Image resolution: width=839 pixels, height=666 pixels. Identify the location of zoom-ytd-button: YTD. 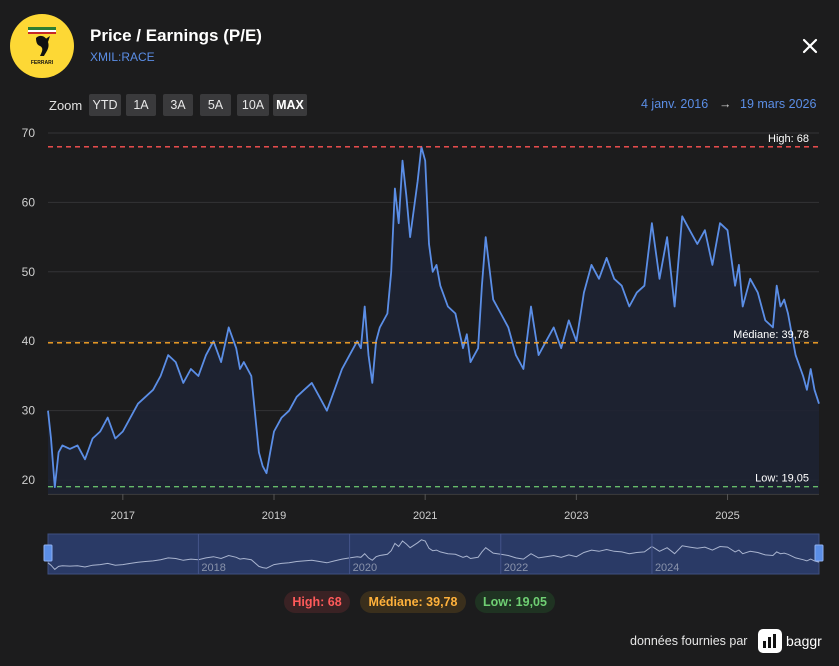
(105, 105).